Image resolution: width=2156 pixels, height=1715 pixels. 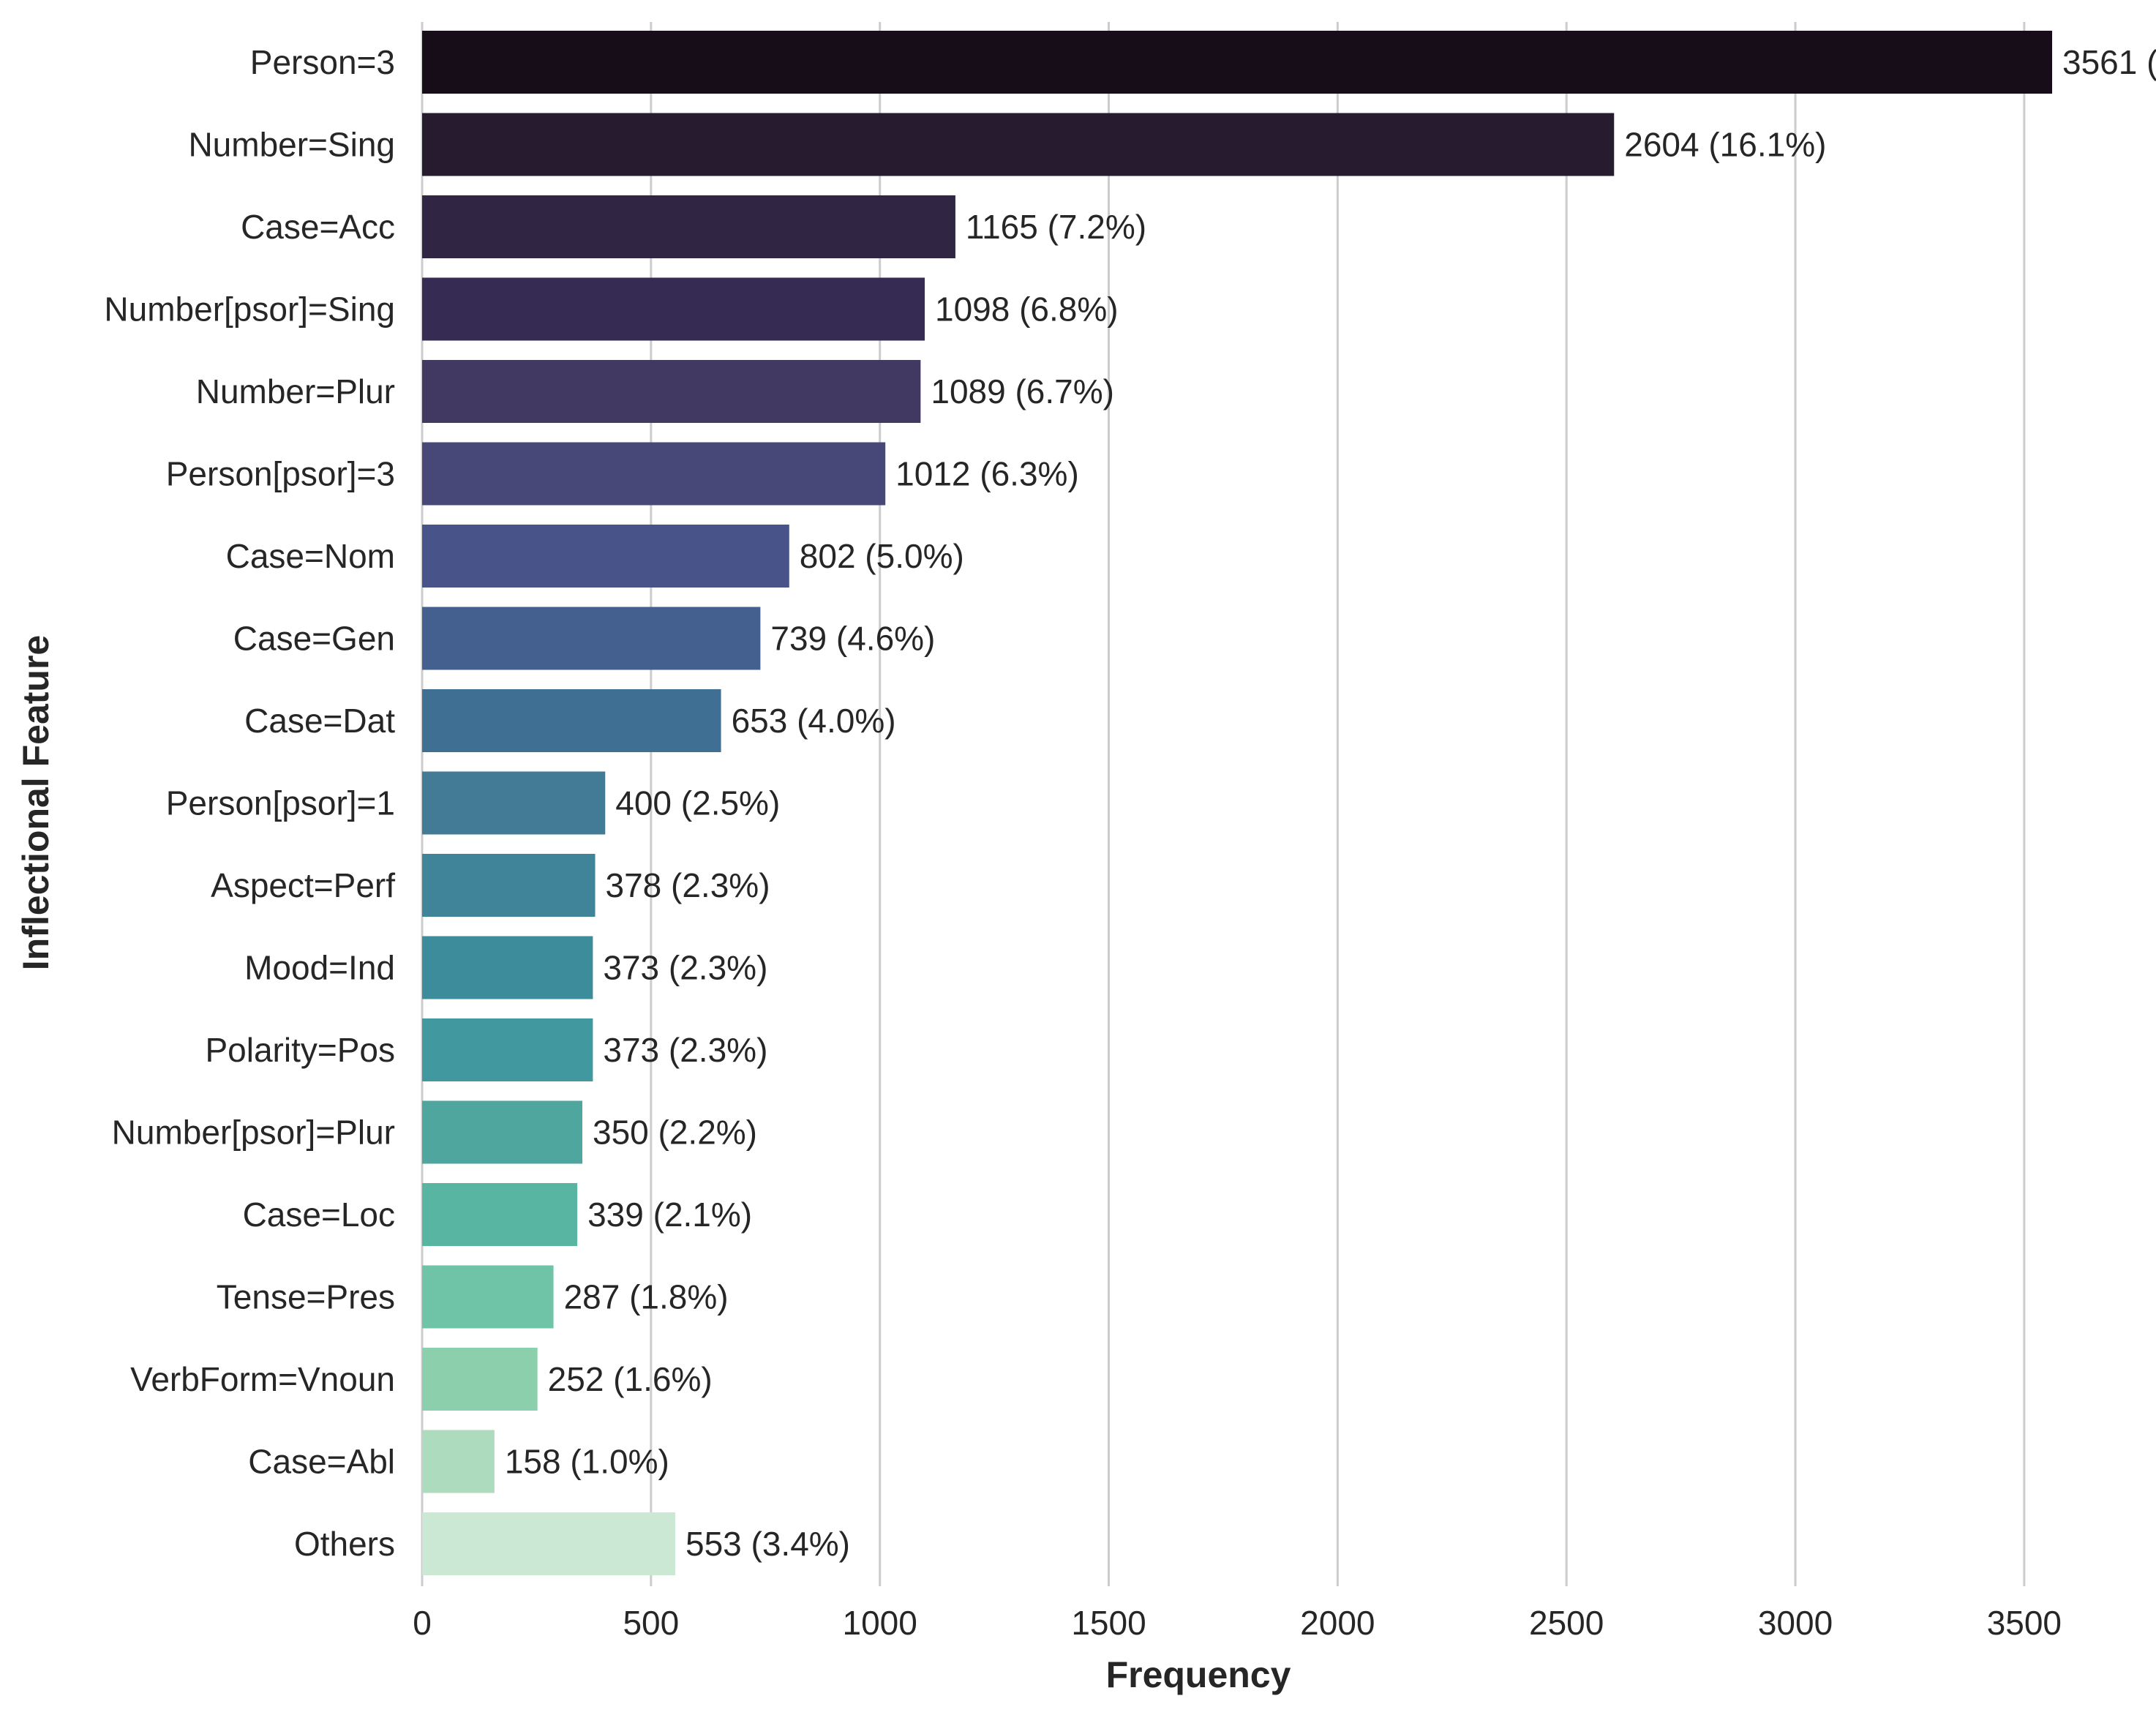 I want to click on category-label: Person[psor]=3, so click(x=280, y=474).